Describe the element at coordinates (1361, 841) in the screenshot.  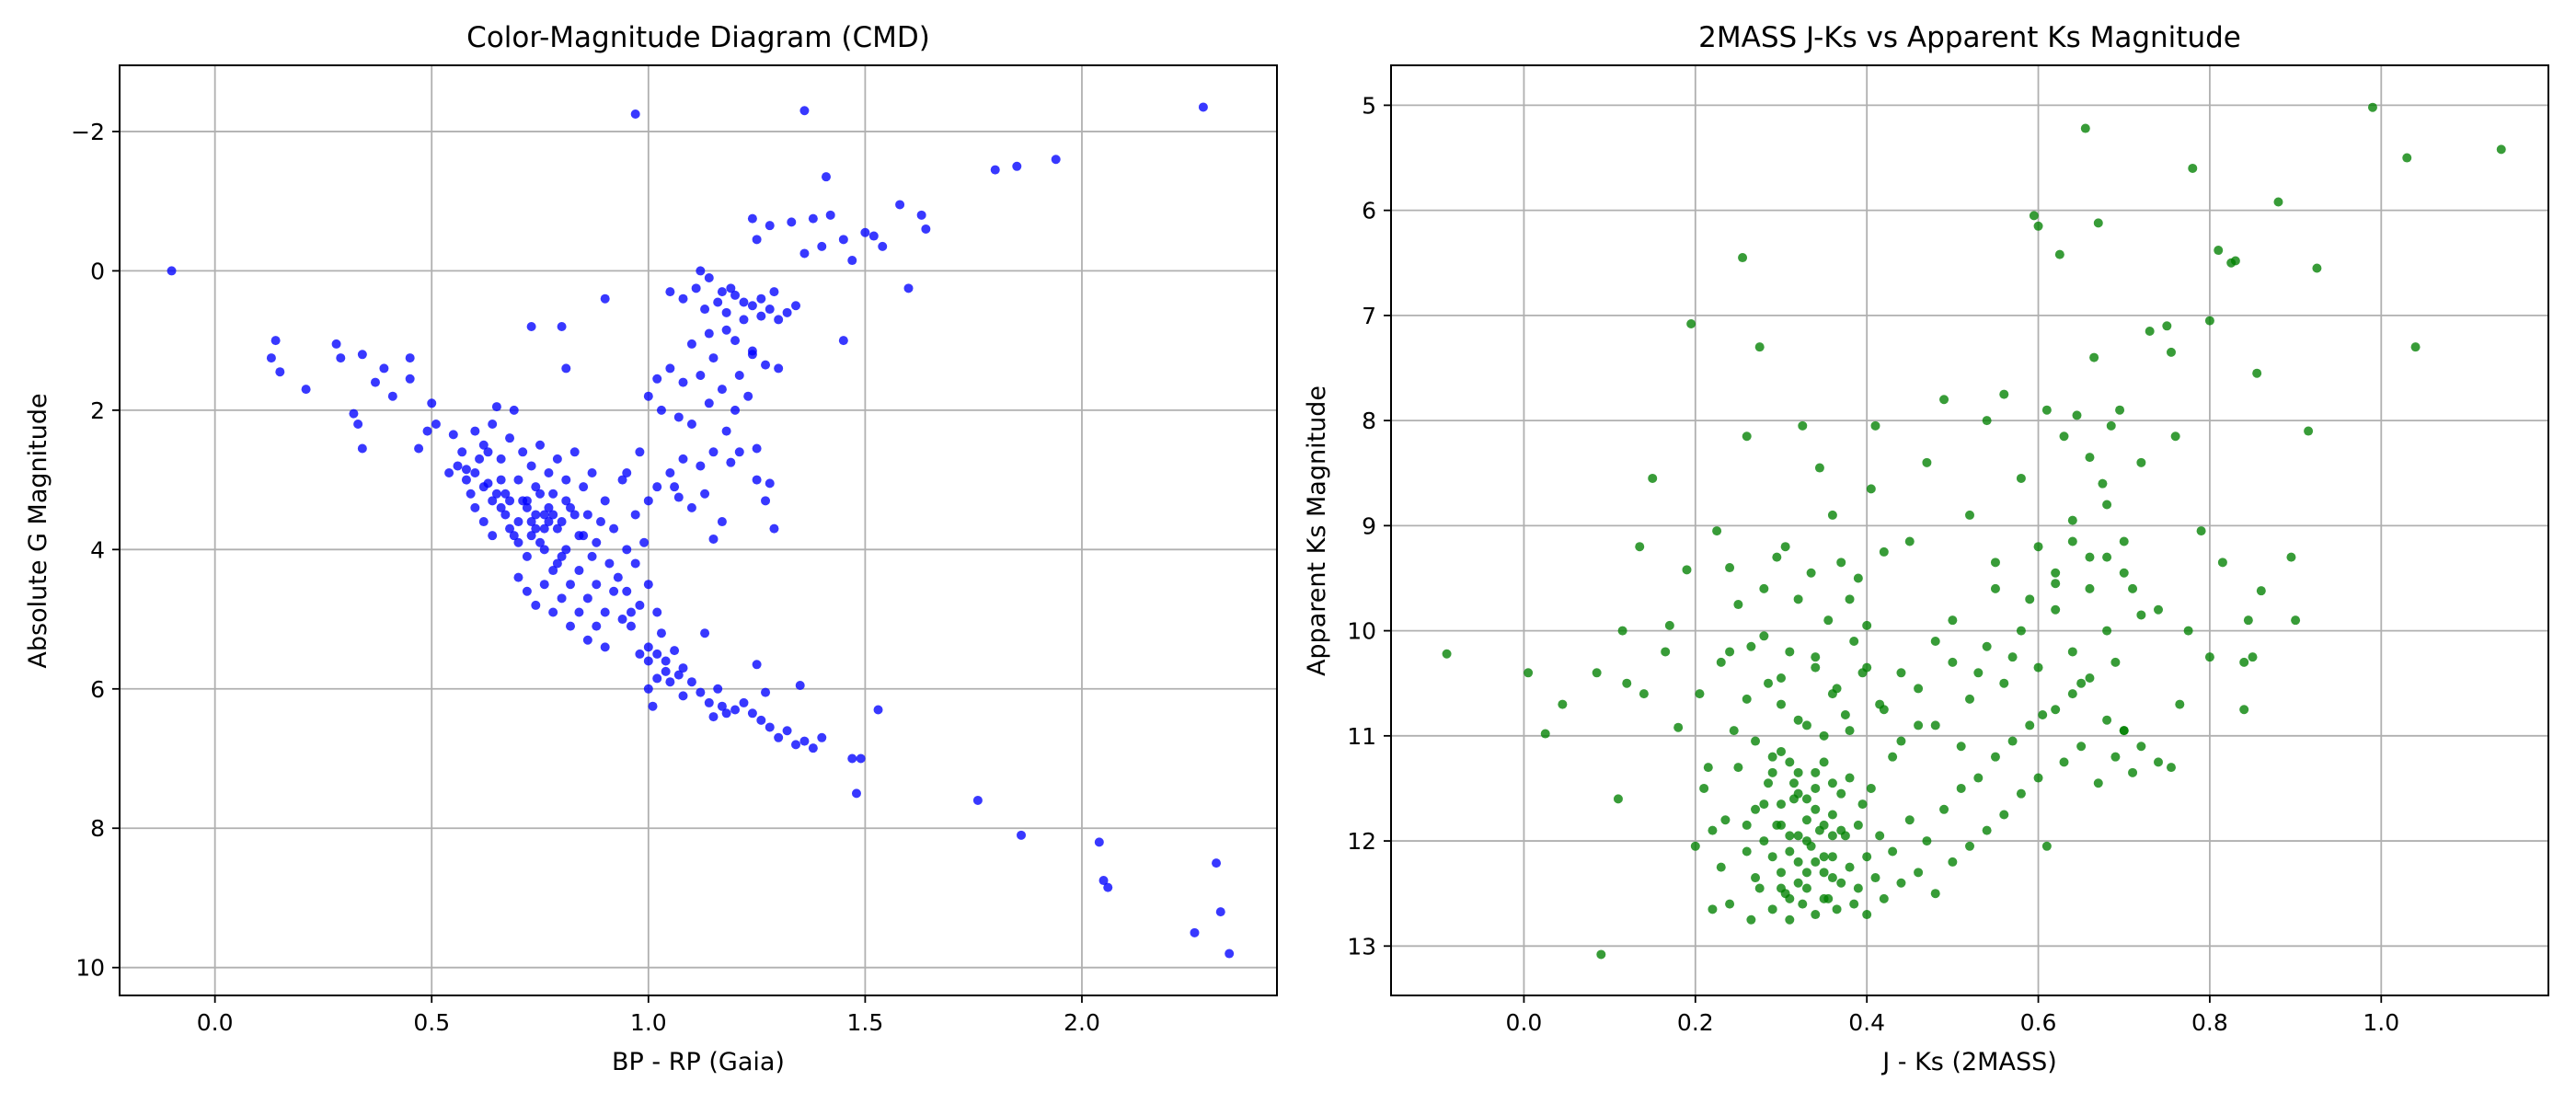
I see `jks-y-tick-label: 12` at that location.